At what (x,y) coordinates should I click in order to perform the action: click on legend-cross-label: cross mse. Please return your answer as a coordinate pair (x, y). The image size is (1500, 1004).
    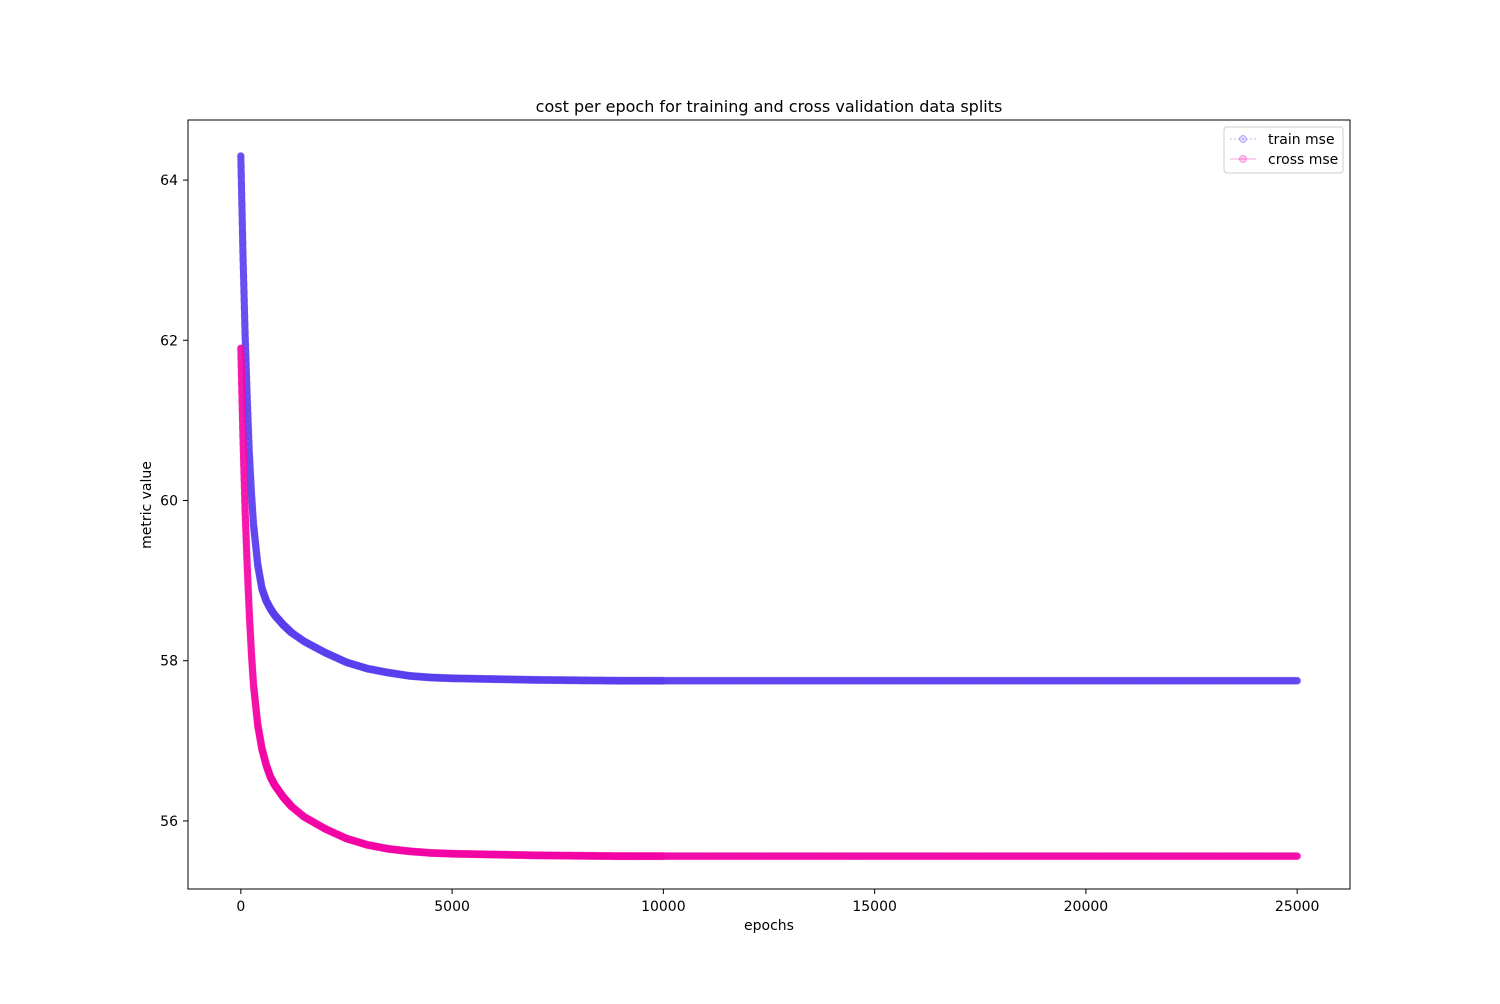
    Looking at the image, I should click on (1303, 160).